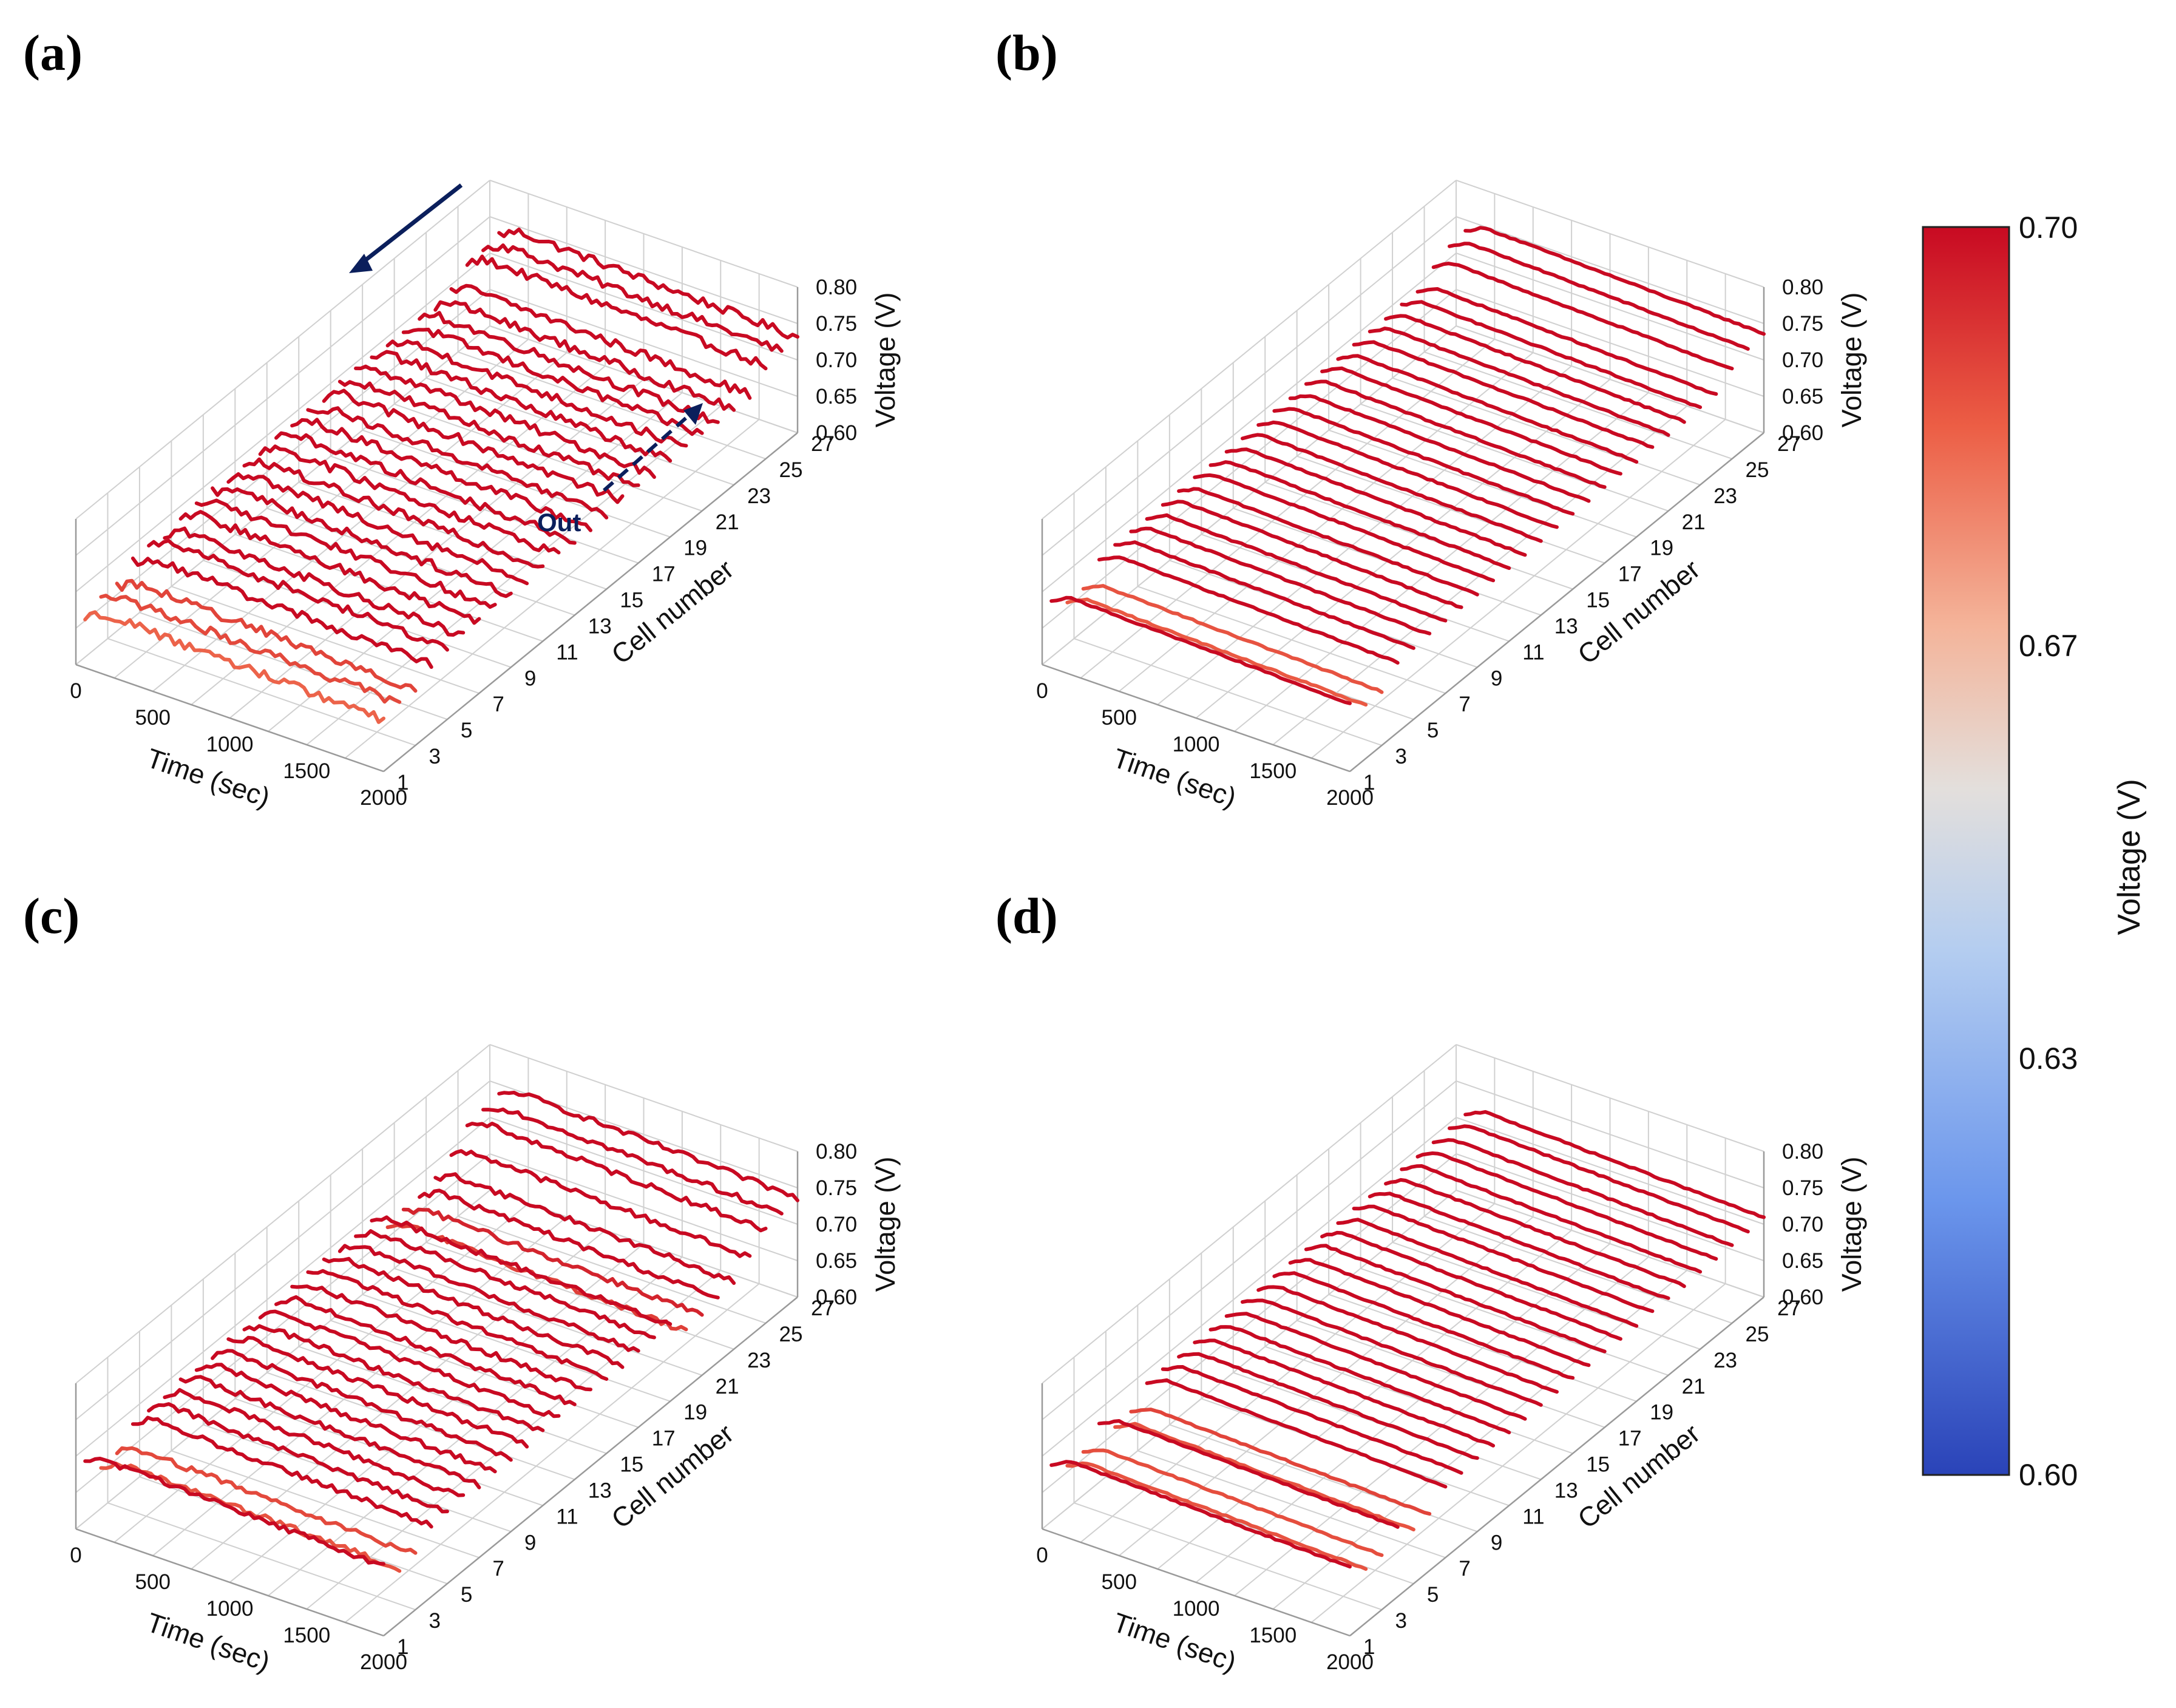  Describe the element at coordinates (1401, 756) in the screenshot. I see `cell-tick-label: 3` at that location.